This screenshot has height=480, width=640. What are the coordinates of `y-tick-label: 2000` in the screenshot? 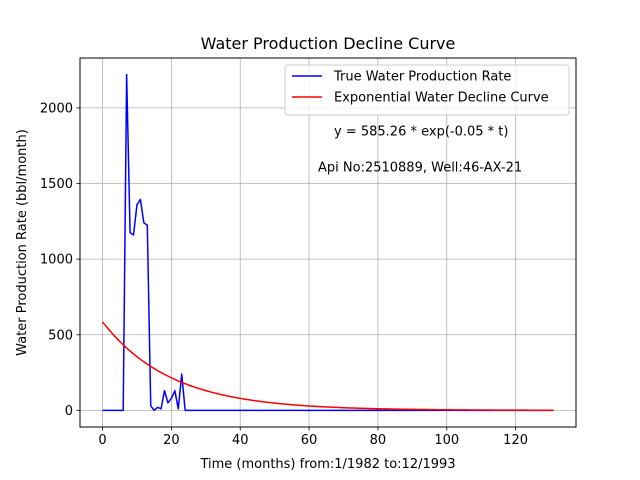 It's located at (56, 108).